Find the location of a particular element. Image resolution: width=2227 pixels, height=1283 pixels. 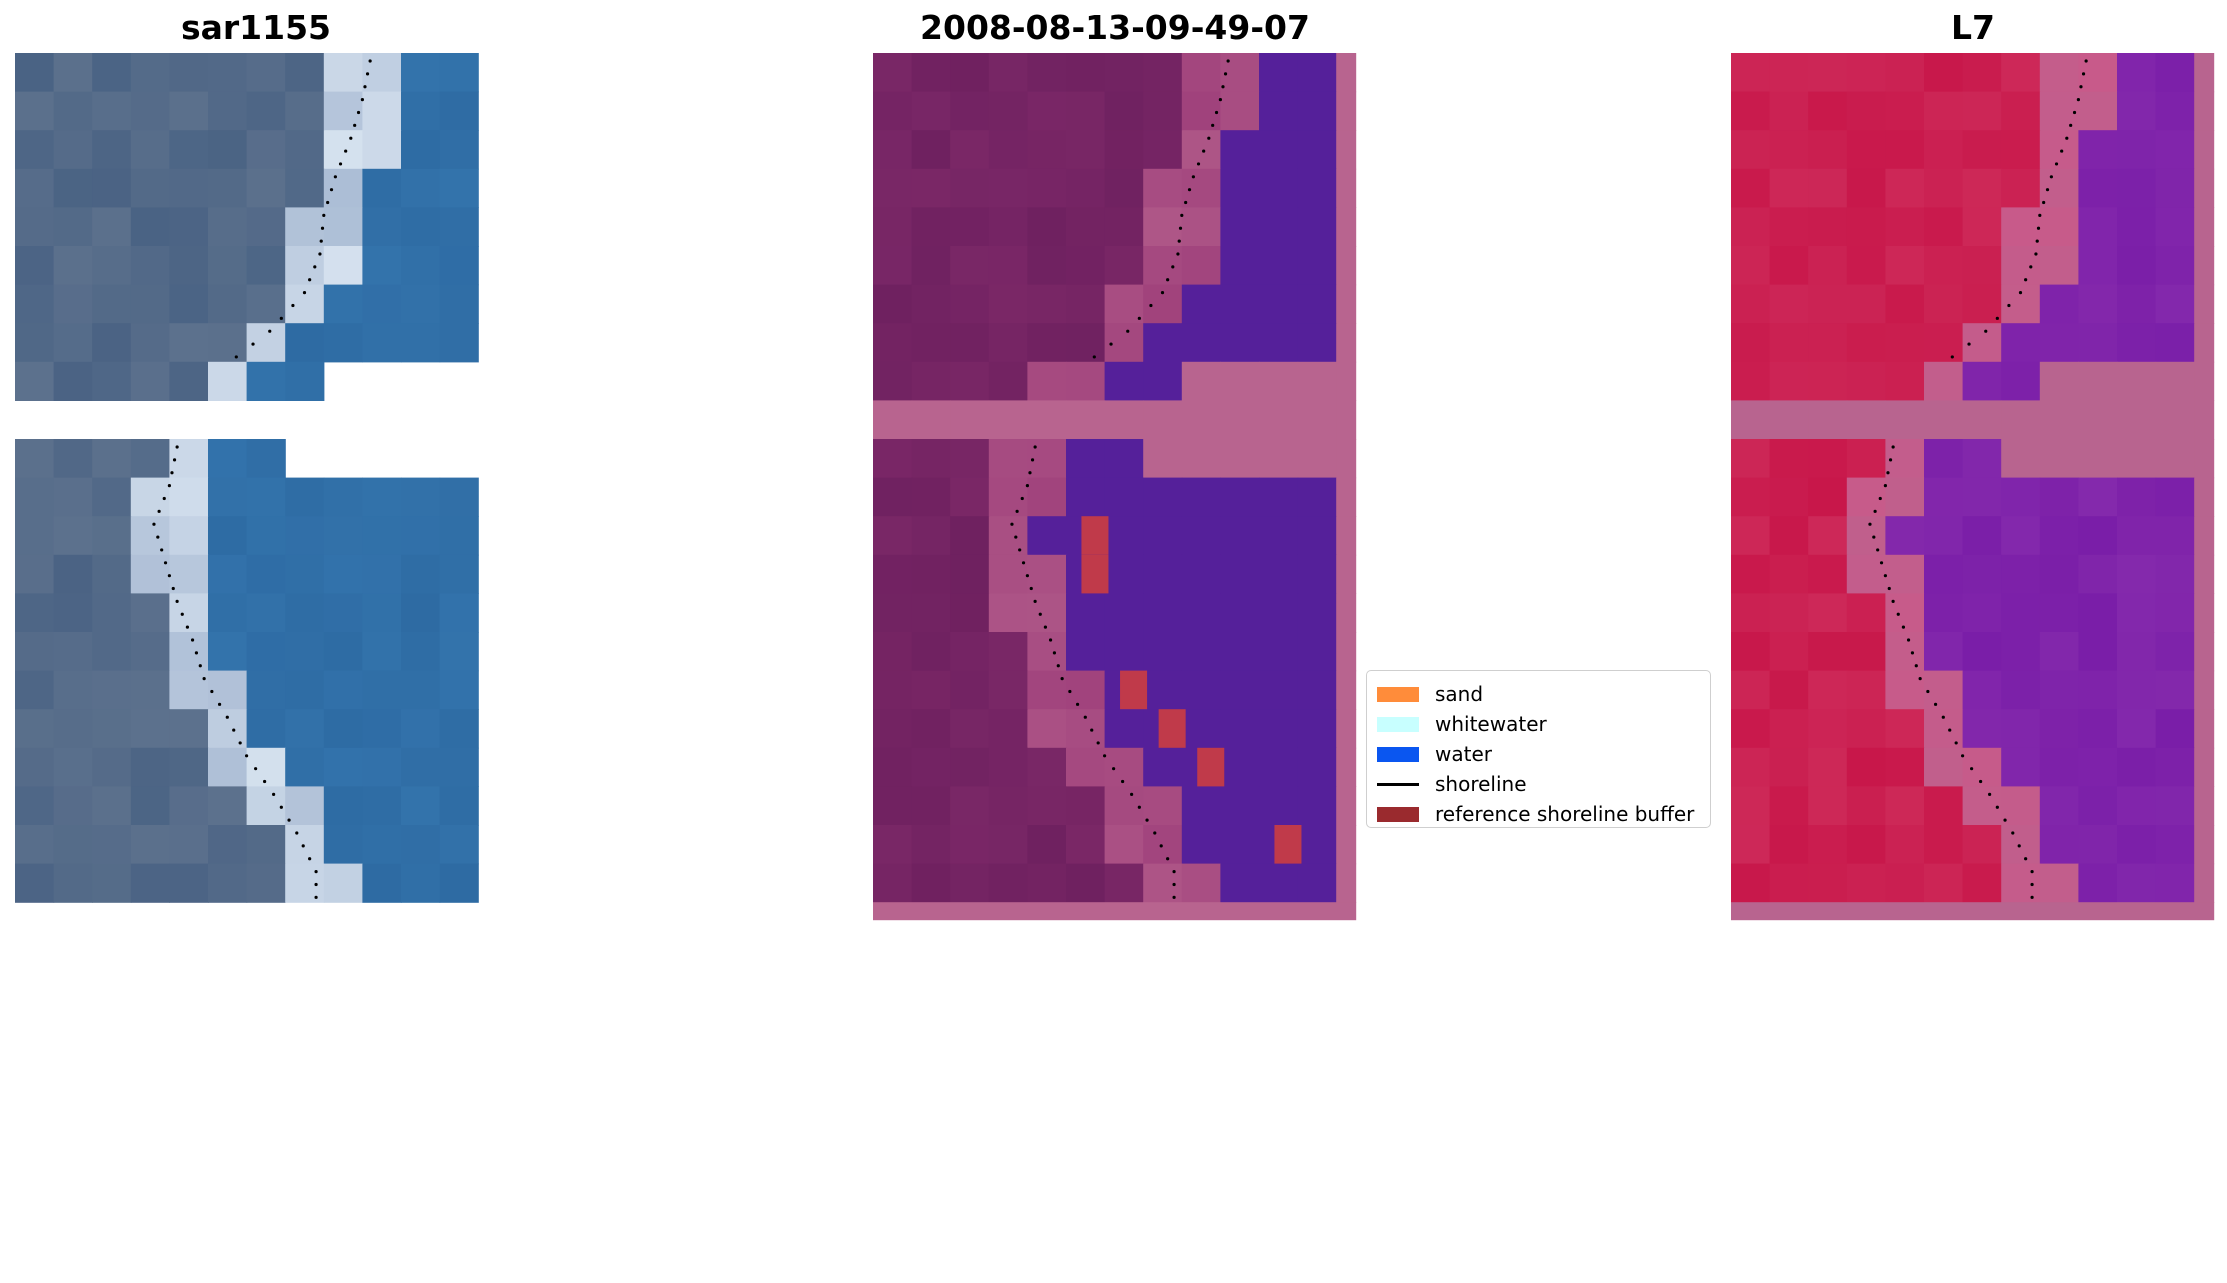

rgb-image-panel is located at coordinates (247, 478).